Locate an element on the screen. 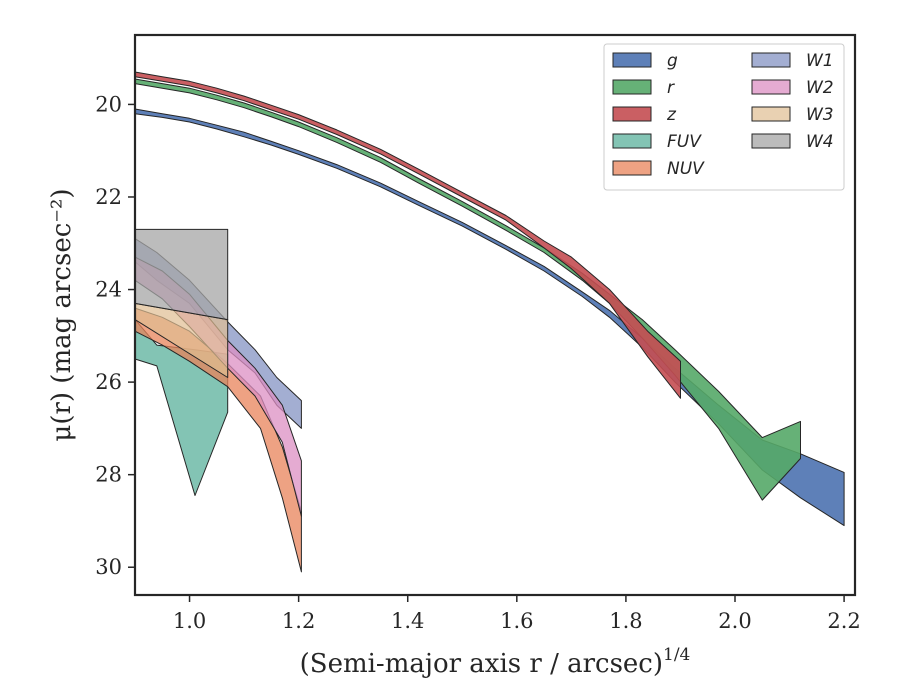 Image resolution: width=900 pixels, height=700 pixels. y-tick-label: 20 is located at coordinates (108, 104).